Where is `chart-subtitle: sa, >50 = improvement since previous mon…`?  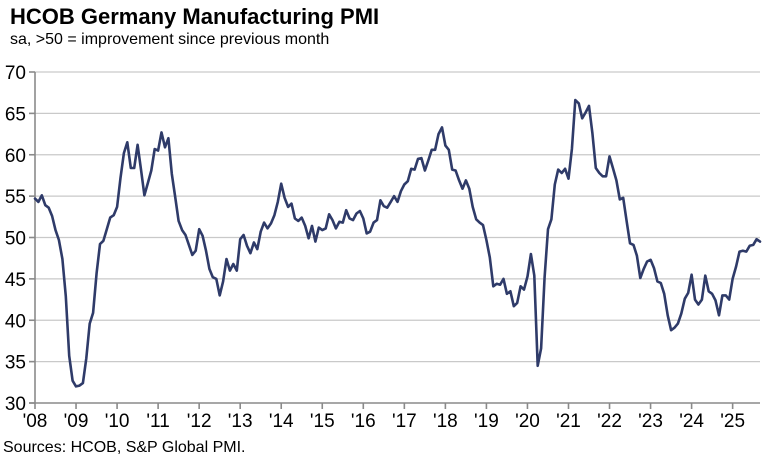 chart-subtitle: sa, >50 = improvement since previous mon… is located at coordinates (170, 39).